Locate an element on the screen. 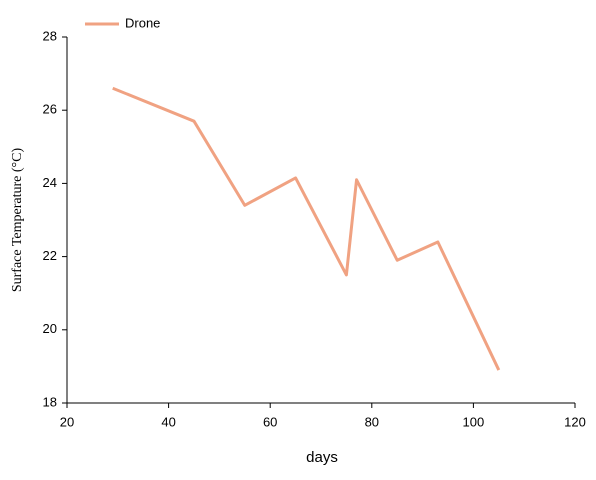 Image resolution: width=596 pixels, height=480 pixels. y-tick-label: 28 is located at coordinates (50, 35).